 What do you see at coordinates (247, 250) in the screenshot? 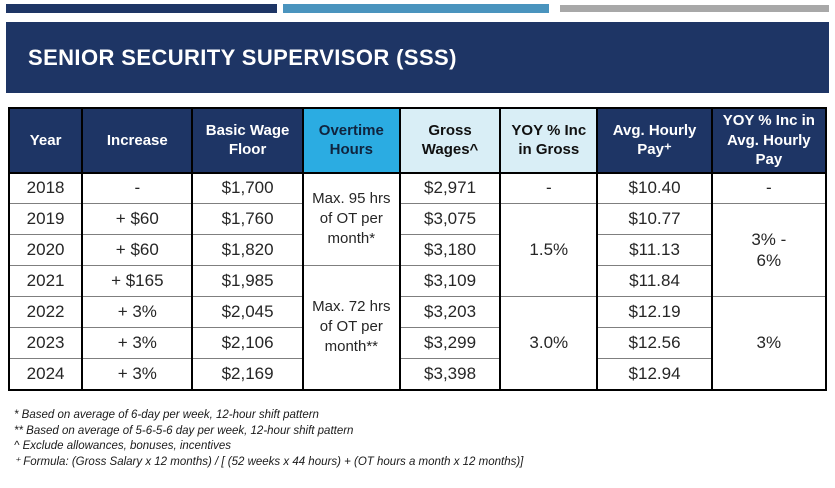
I see `cell-basic-wage-floor: $1,820` at bounding box center [247, 250].